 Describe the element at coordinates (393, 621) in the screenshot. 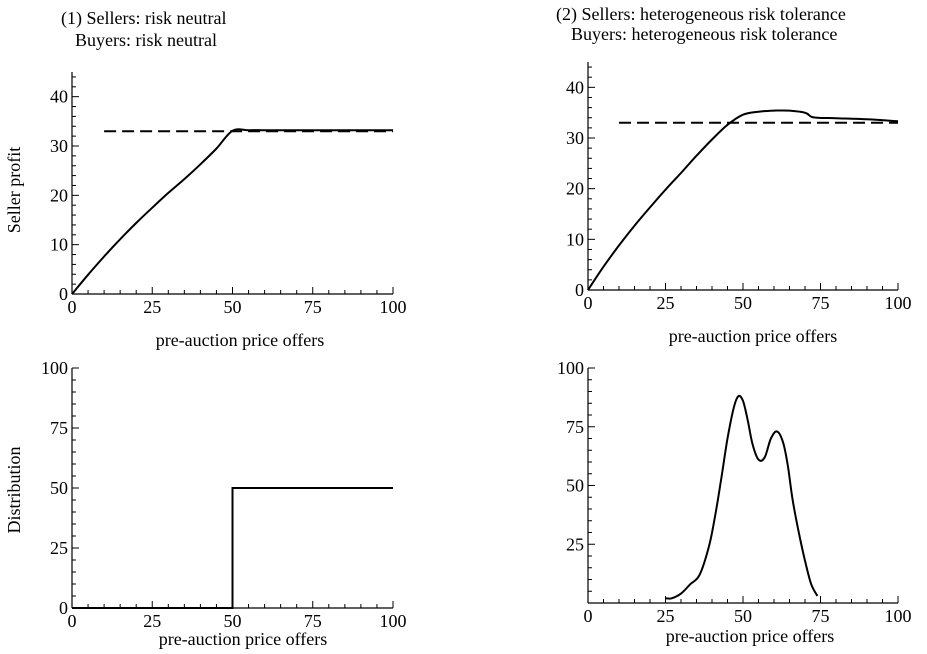

I see `panel-3-x-tick-label: 100` at that location.